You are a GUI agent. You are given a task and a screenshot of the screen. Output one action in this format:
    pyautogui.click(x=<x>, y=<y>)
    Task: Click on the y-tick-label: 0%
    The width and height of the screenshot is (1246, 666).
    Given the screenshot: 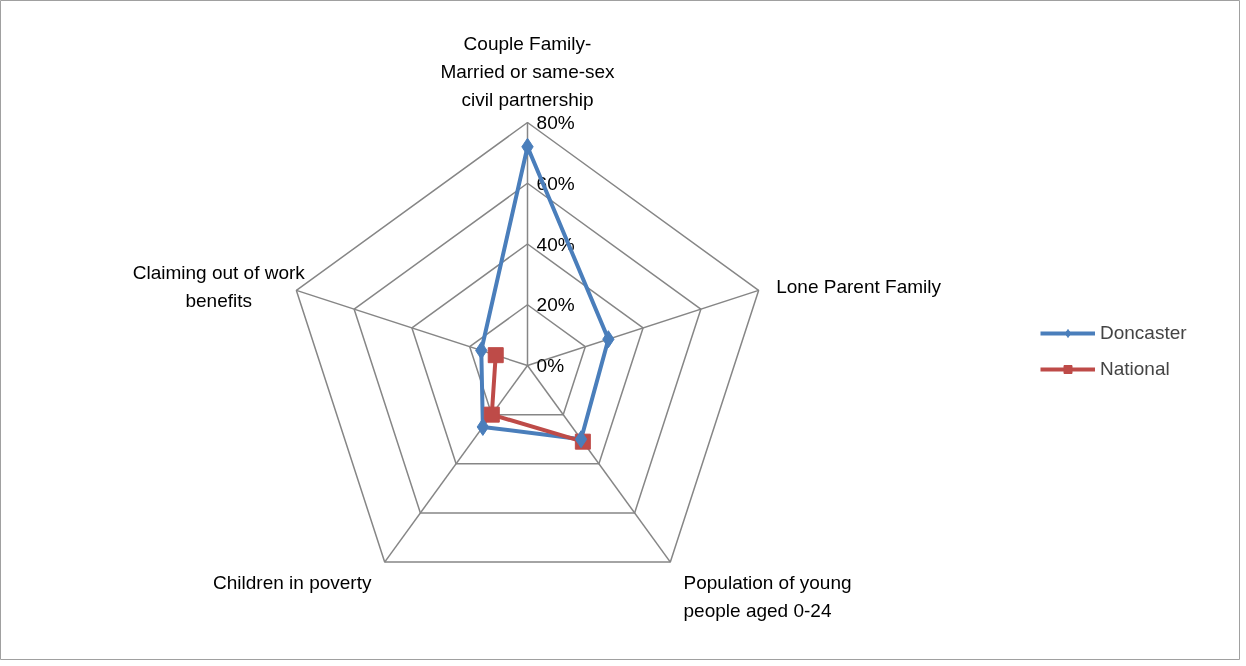 What is the action you would take?
    pyautogui.click(x=550, y=365)
    